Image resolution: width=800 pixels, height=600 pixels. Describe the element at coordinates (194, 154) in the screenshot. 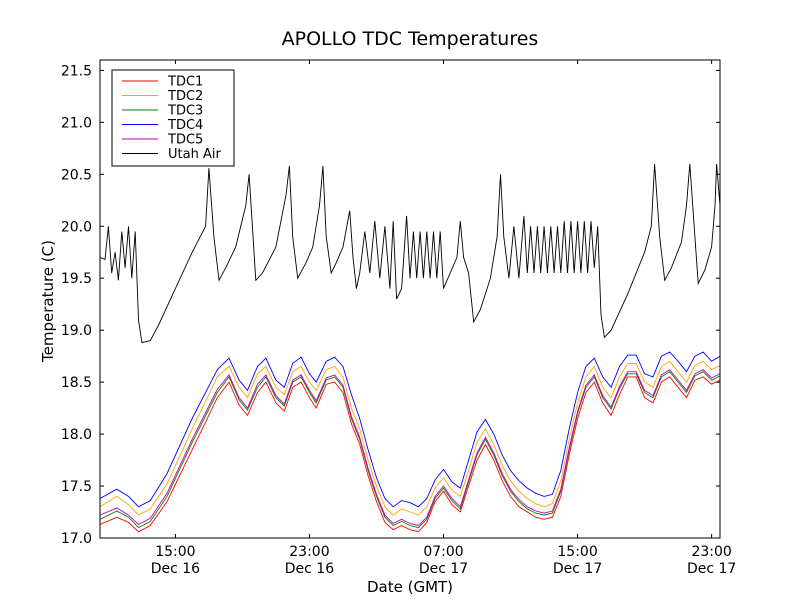

I see `legend-label: Utah Air` at that location.